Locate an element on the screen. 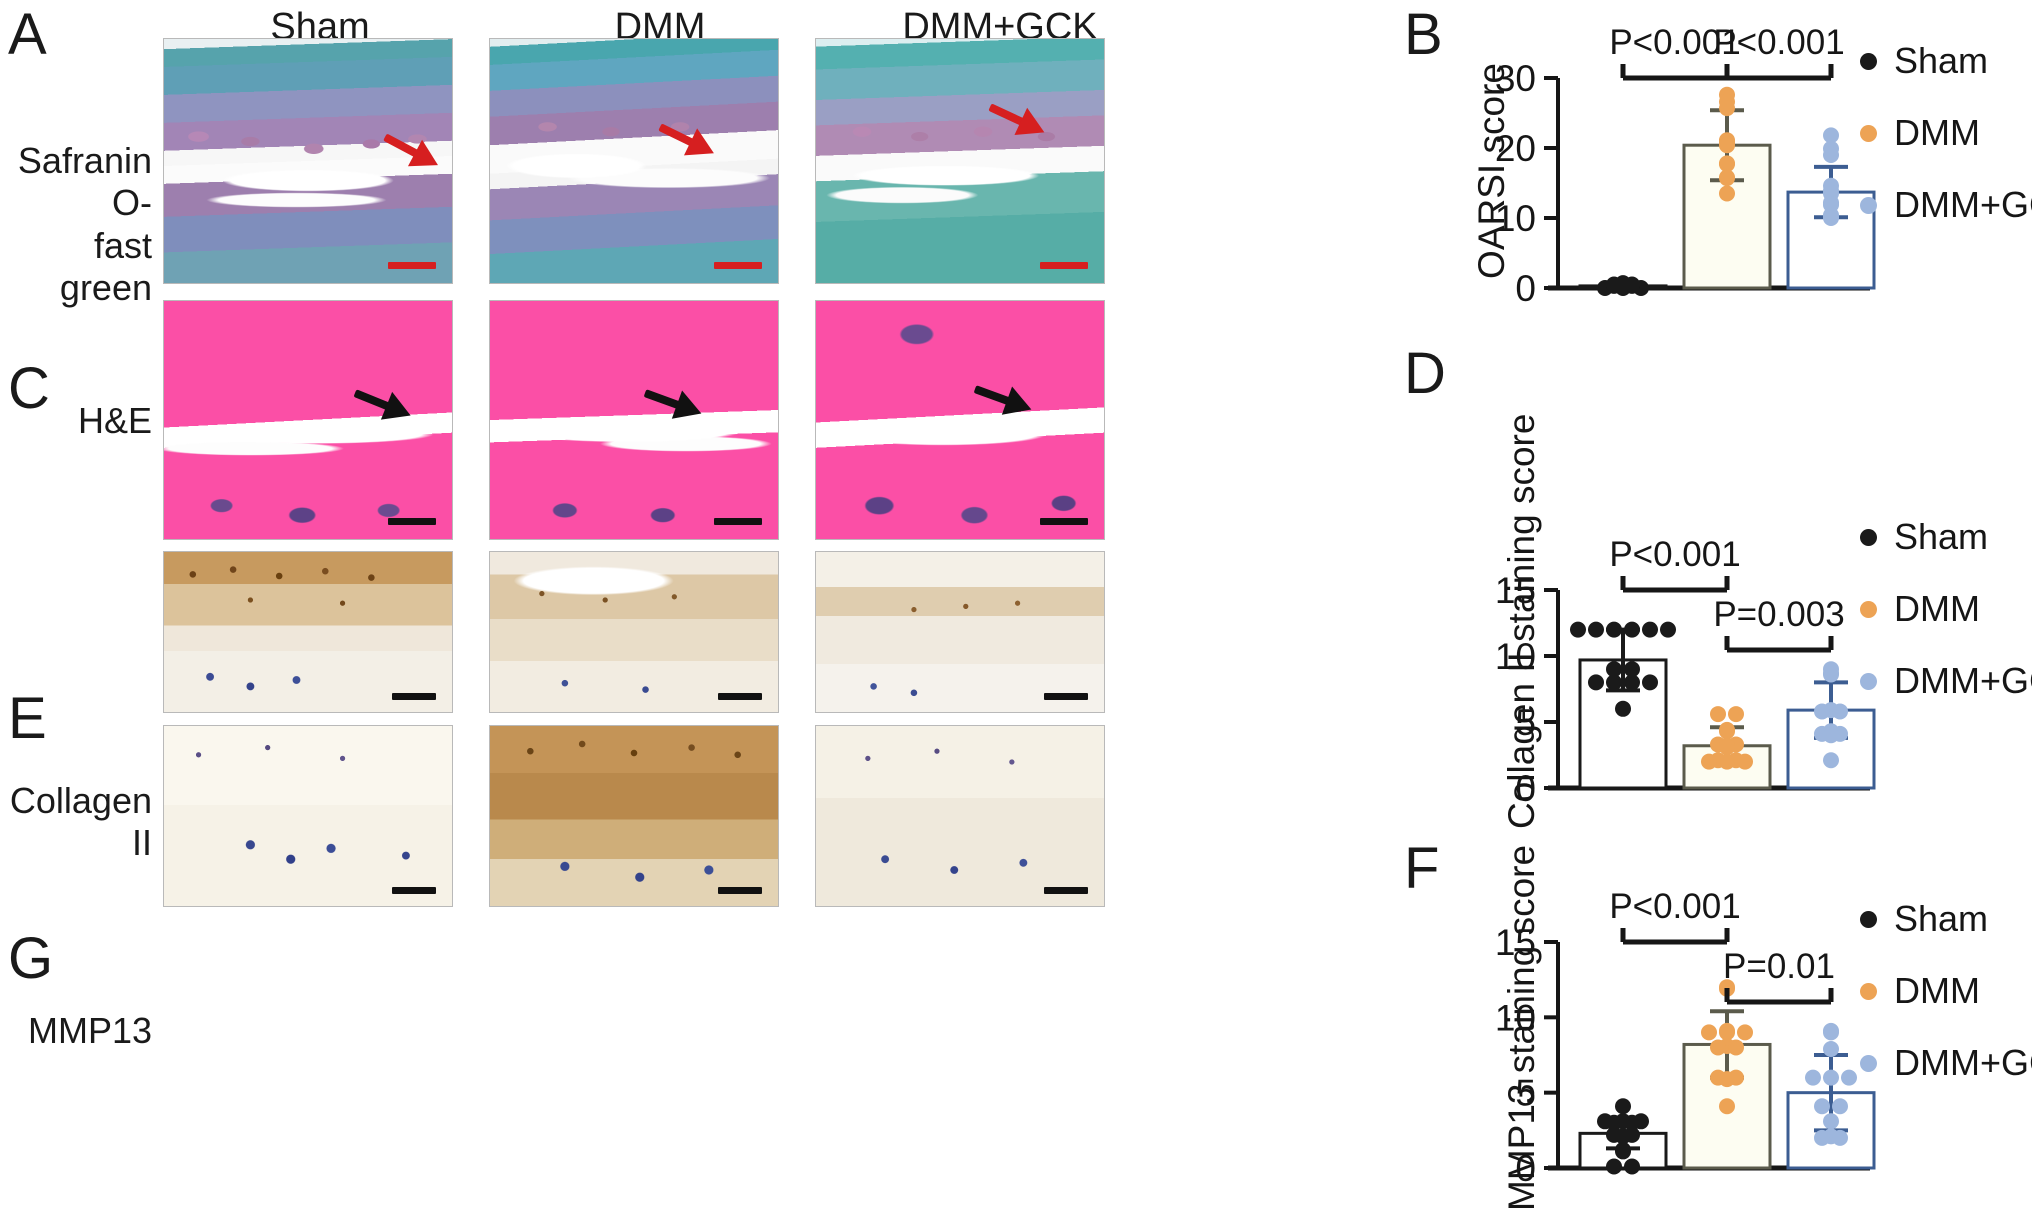 The image size is (2032, 1224). micrograph-he-sham is located at coordinates (308, 420).